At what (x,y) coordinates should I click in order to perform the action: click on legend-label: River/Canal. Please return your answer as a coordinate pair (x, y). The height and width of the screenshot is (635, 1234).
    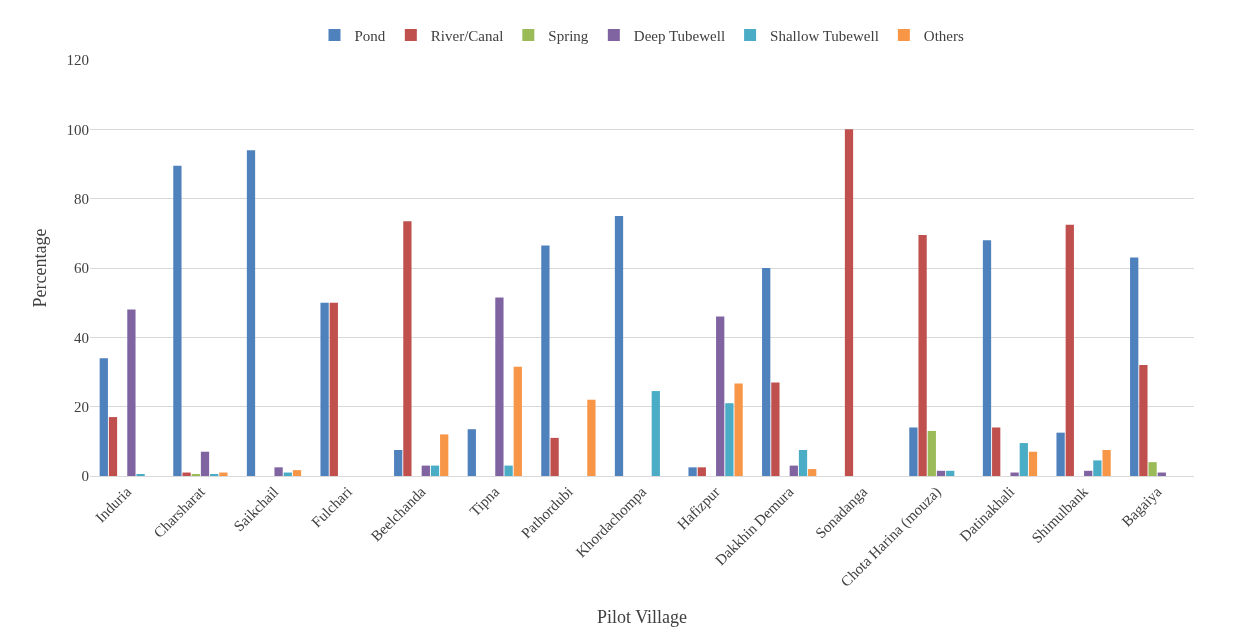
    Looking at the image, I should click on (467, 35).